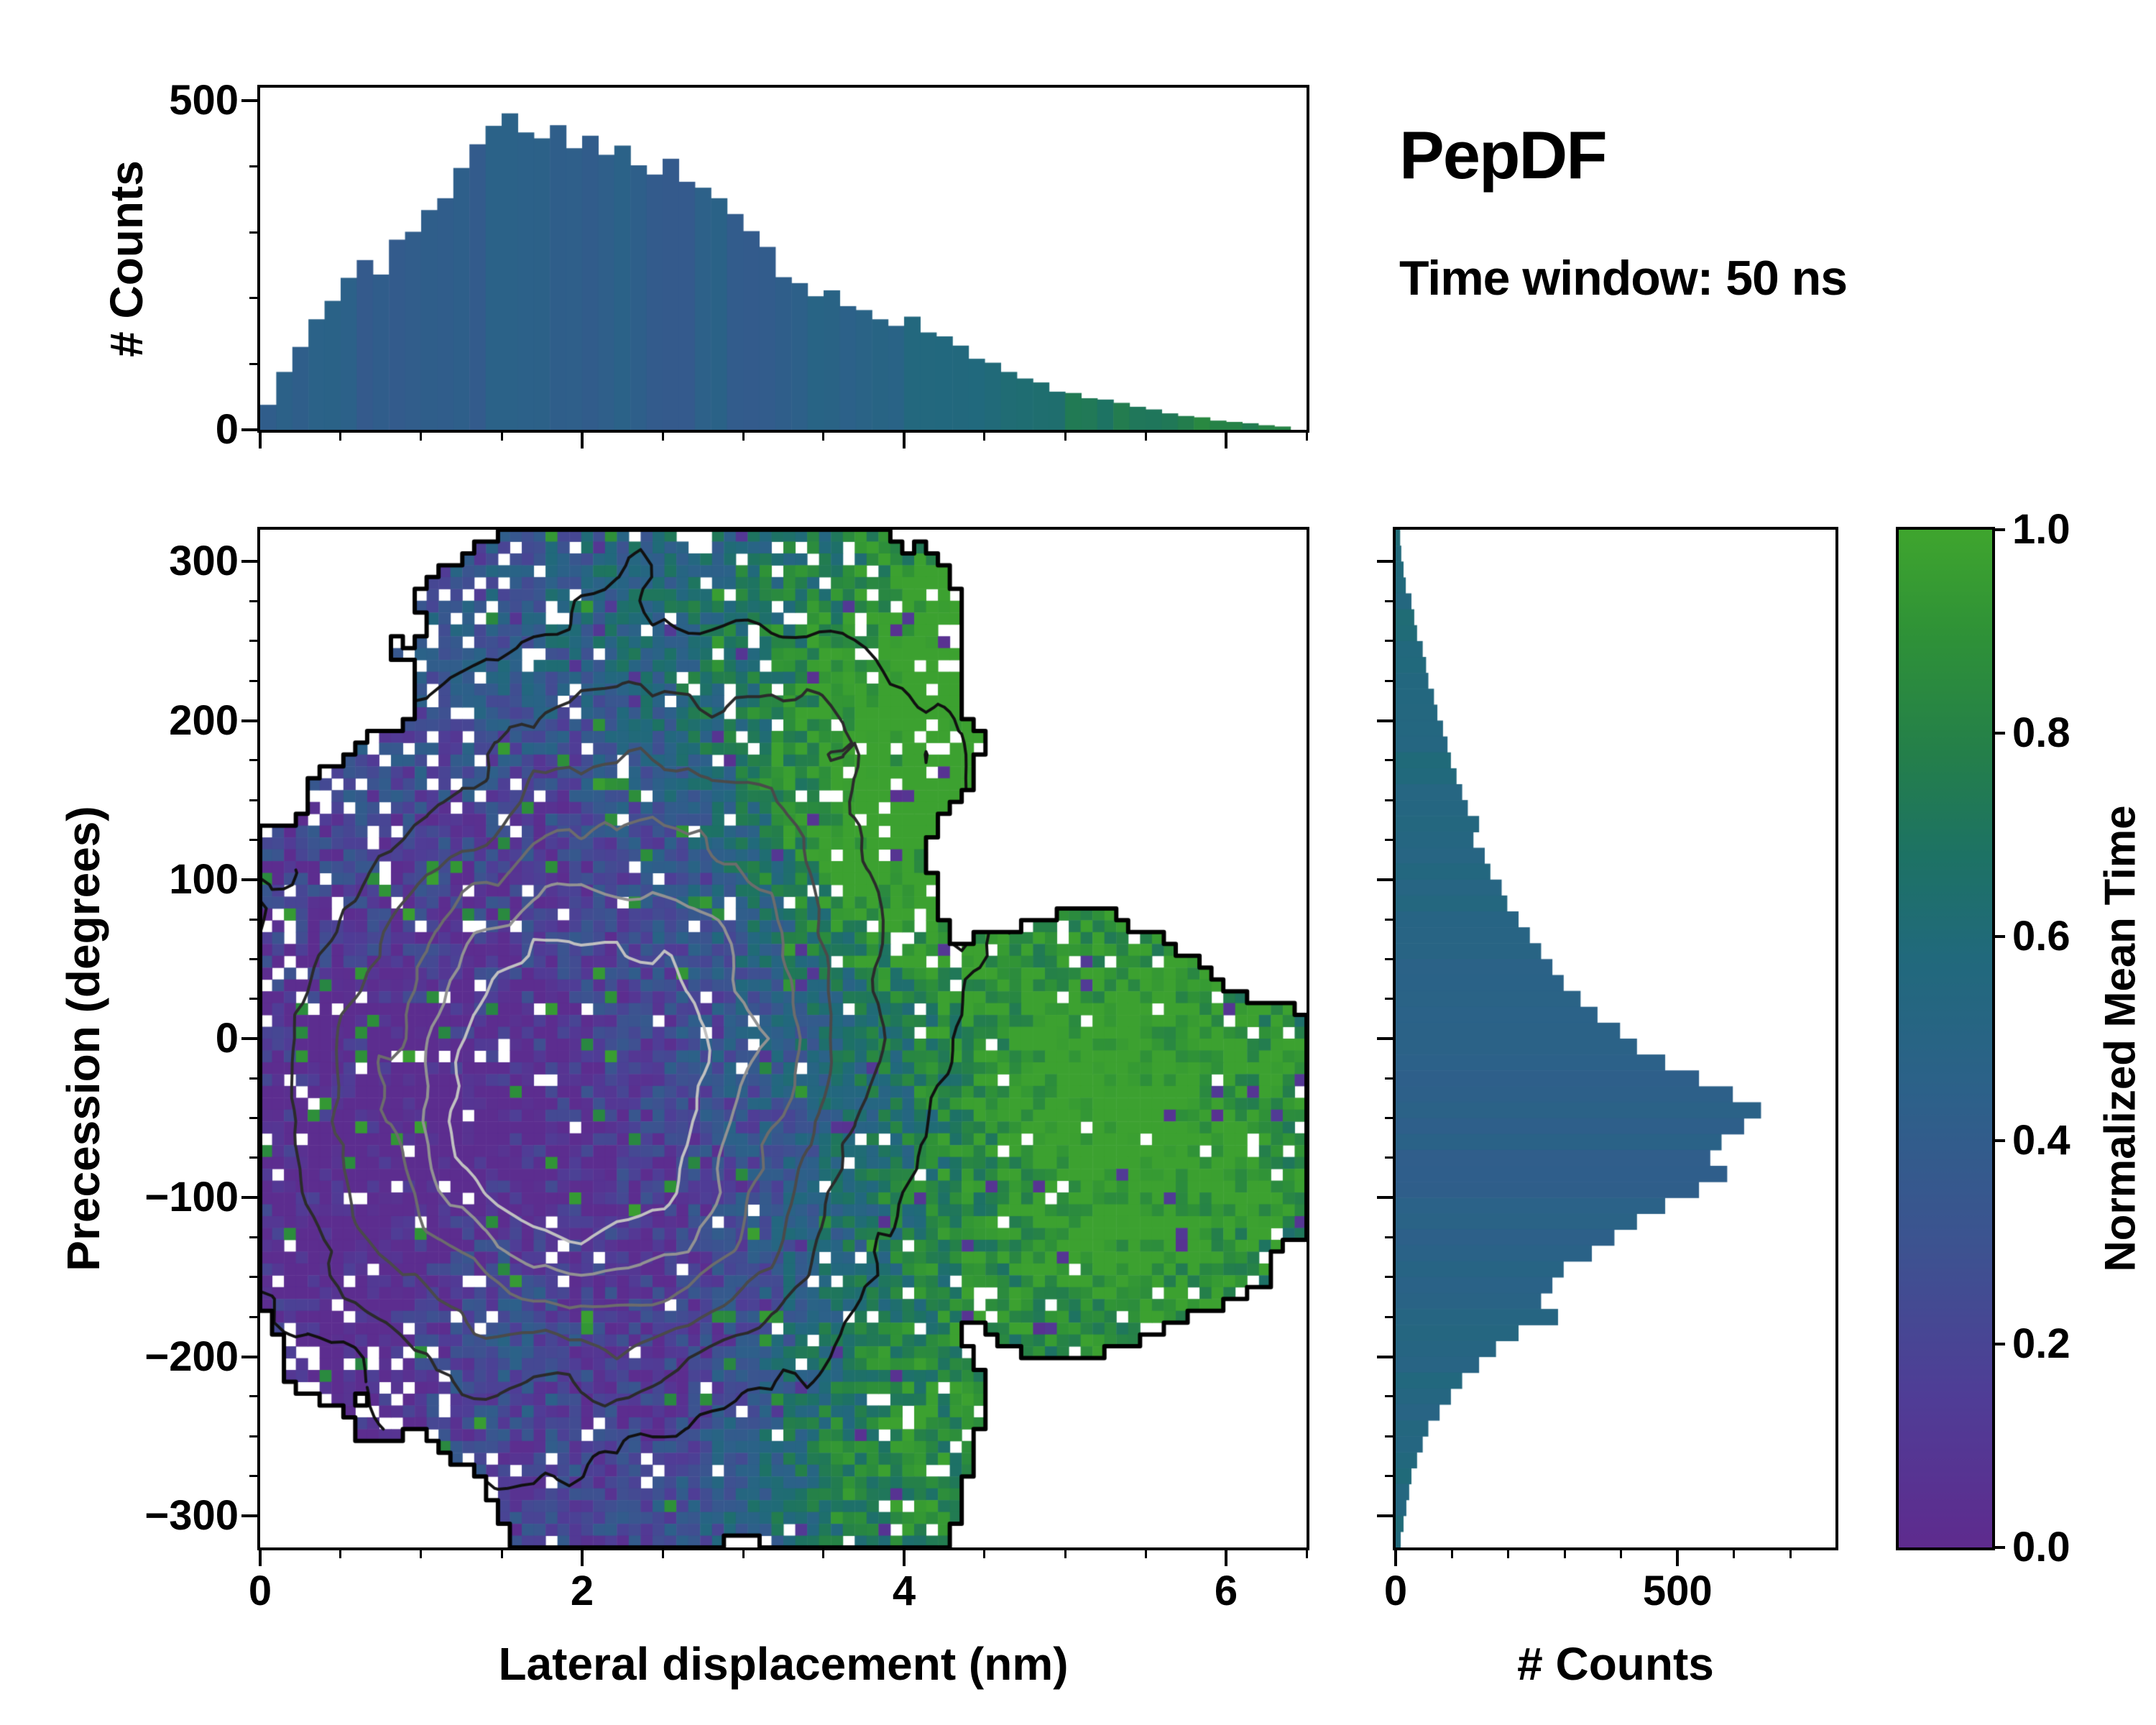 This screenshot has height=1725, width=2156. Describe the element at coordinates (2120, 1038) in the screenshot. I see `colorbar-label: Normalized Mean Time` at that location.